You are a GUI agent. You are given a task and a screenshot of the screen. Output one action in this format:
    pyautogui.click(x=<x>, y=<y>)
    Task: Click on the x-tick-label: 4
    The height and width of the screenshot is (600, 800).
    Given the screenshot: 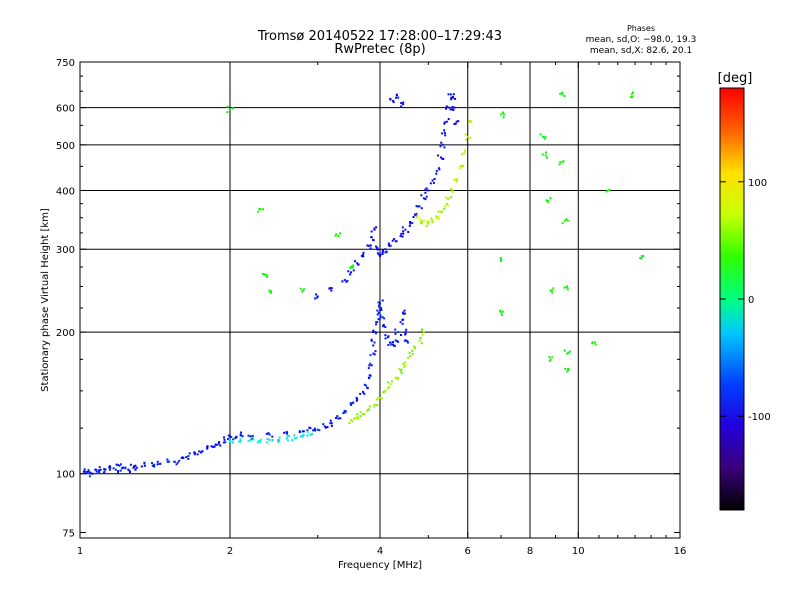 What is the action you would take?
    pyautogui.click(x=380, y=551)
    